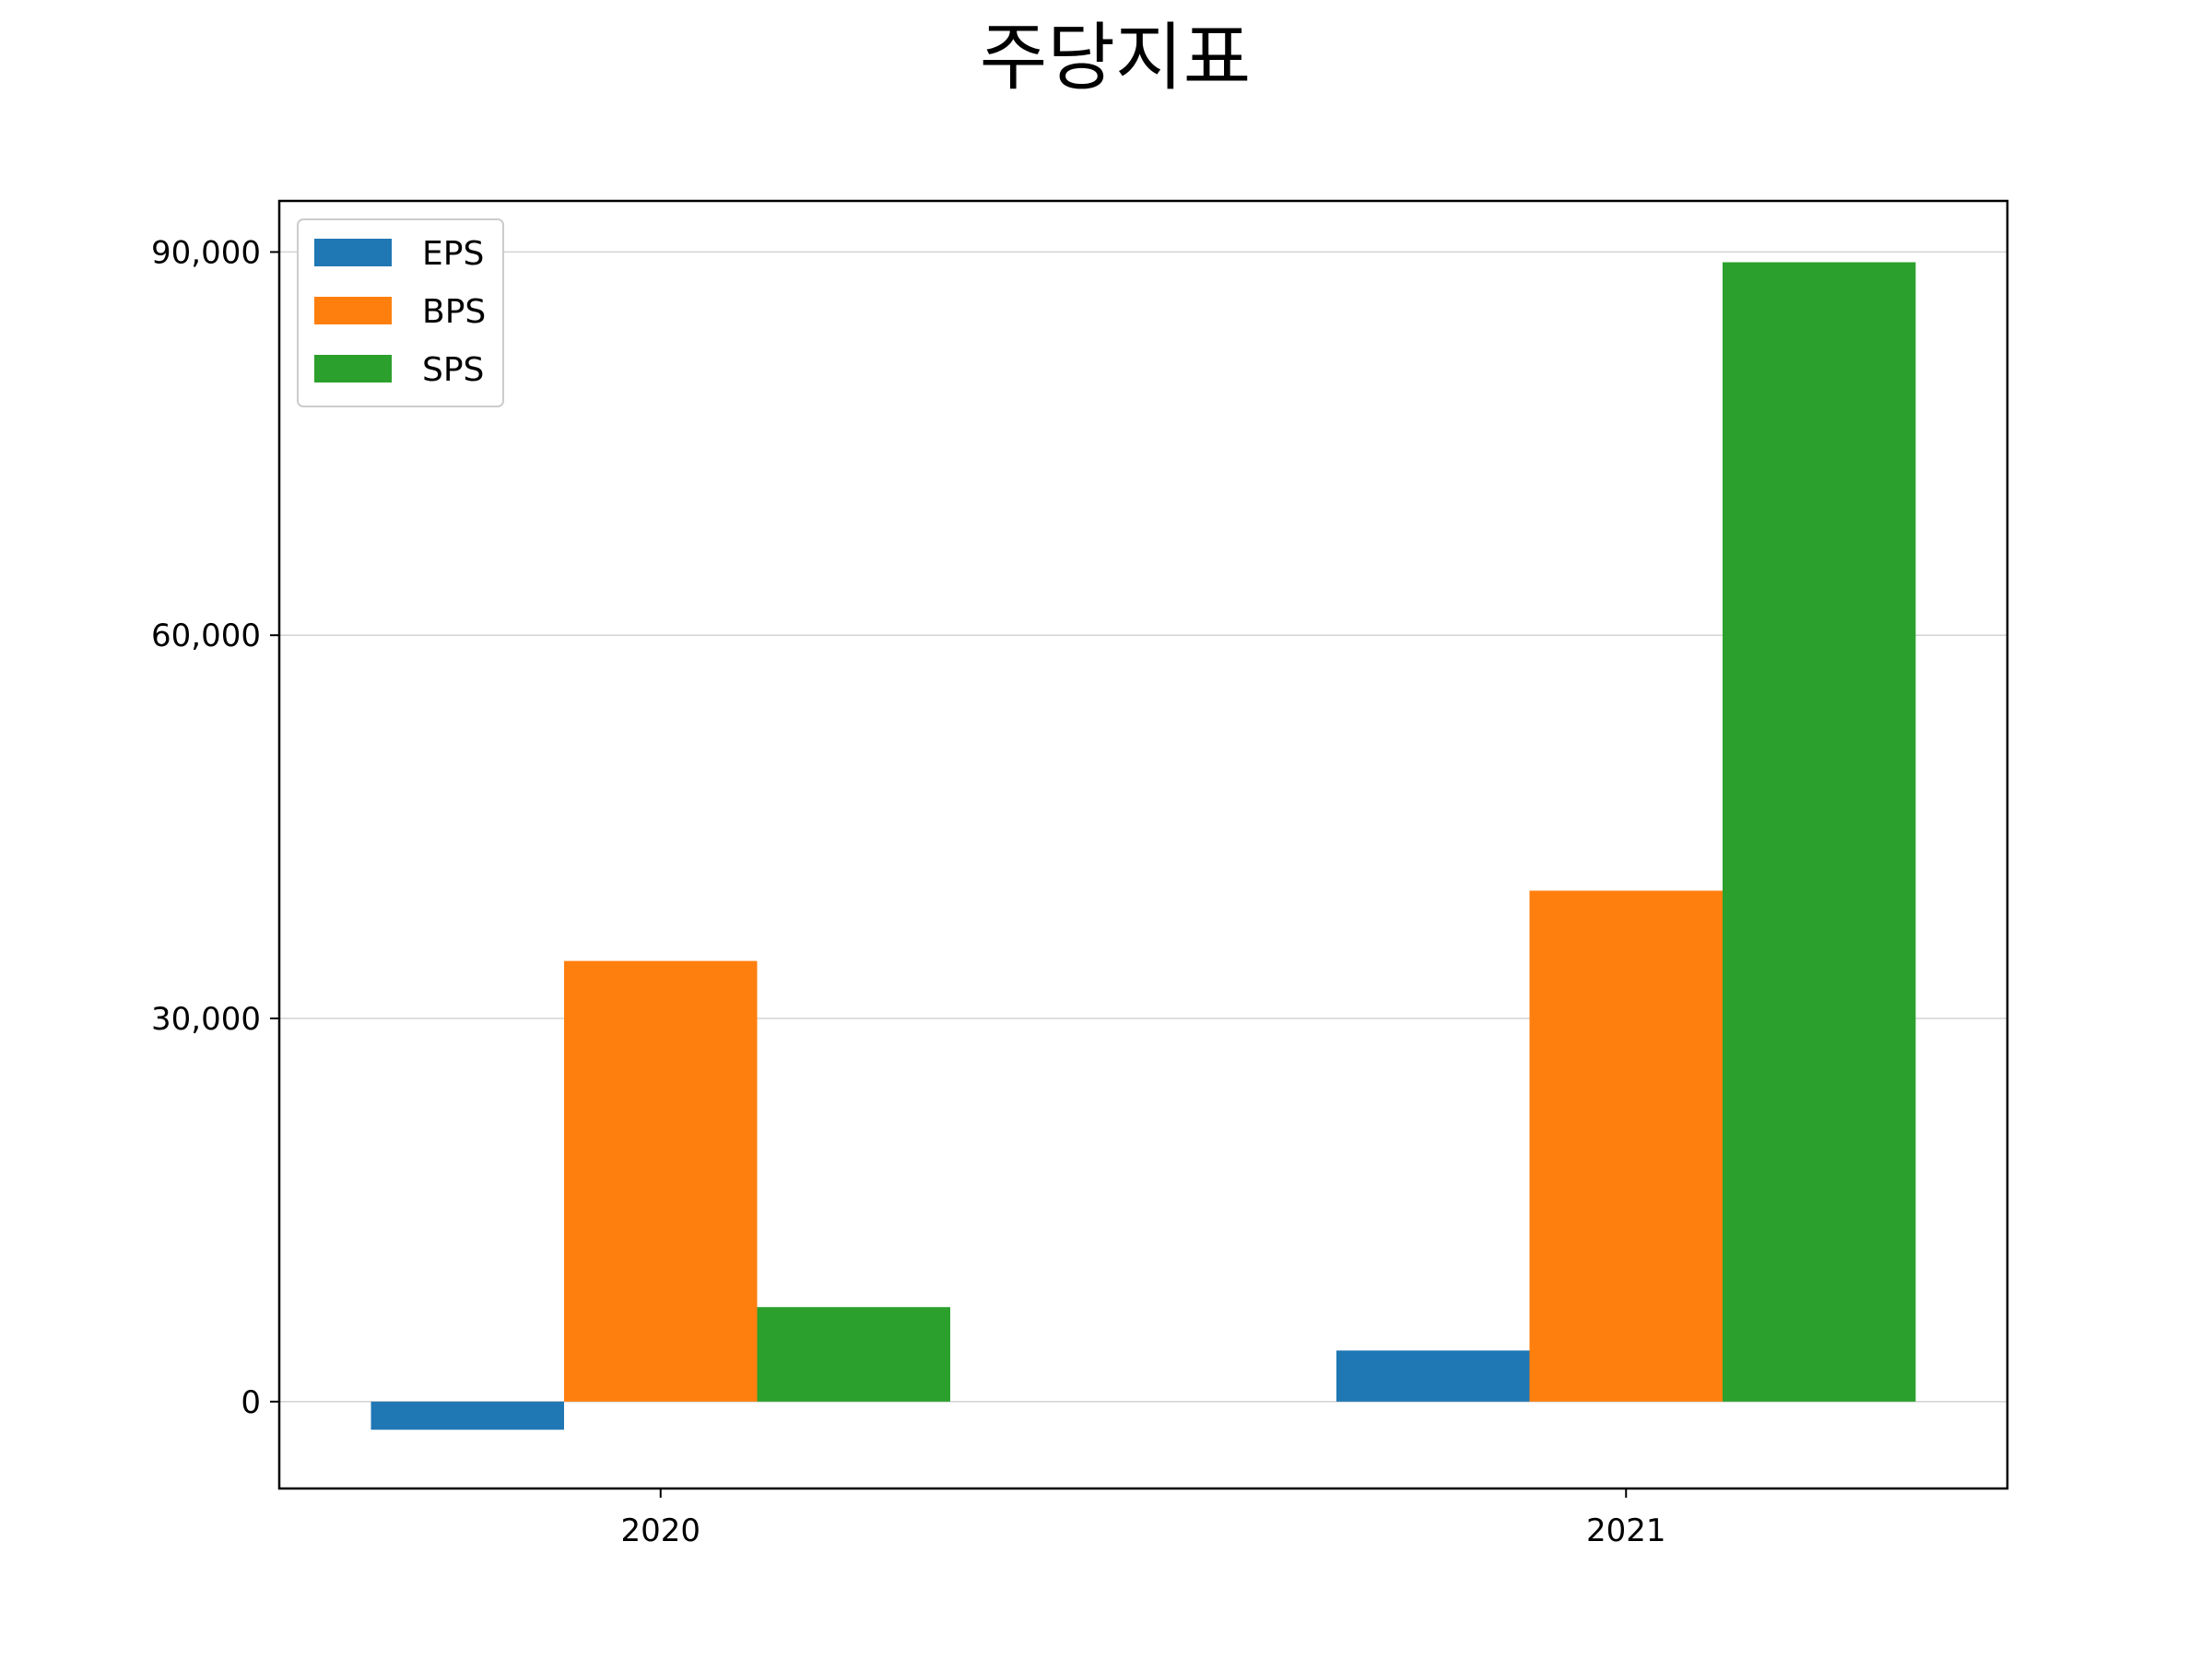  What do you see at coordinates (251, 1402) in the screenshot?
I see `y-tick-label: 0` at bounding box center [251, 1402].